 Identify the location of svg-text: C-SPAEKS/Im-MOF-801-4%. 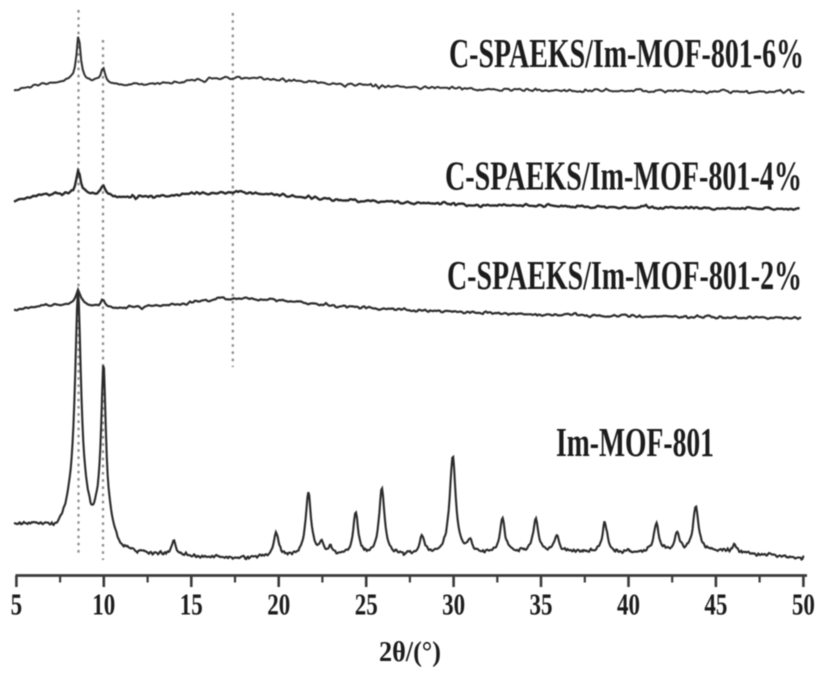
(623, 176).